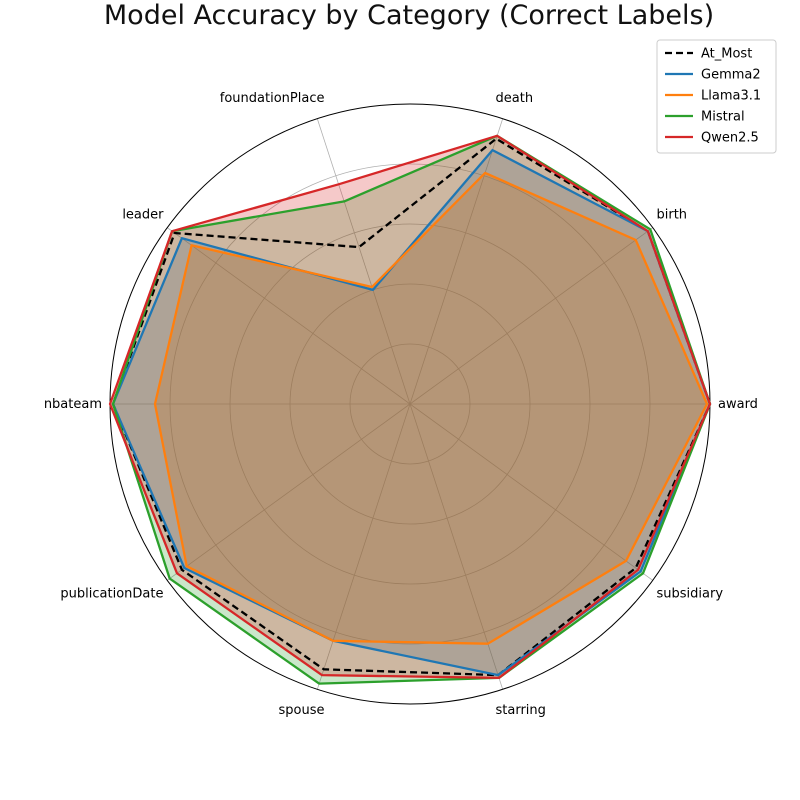 The height and width of the screenshot is (800, 800). I want to click on legend-box, so click(716, 96).